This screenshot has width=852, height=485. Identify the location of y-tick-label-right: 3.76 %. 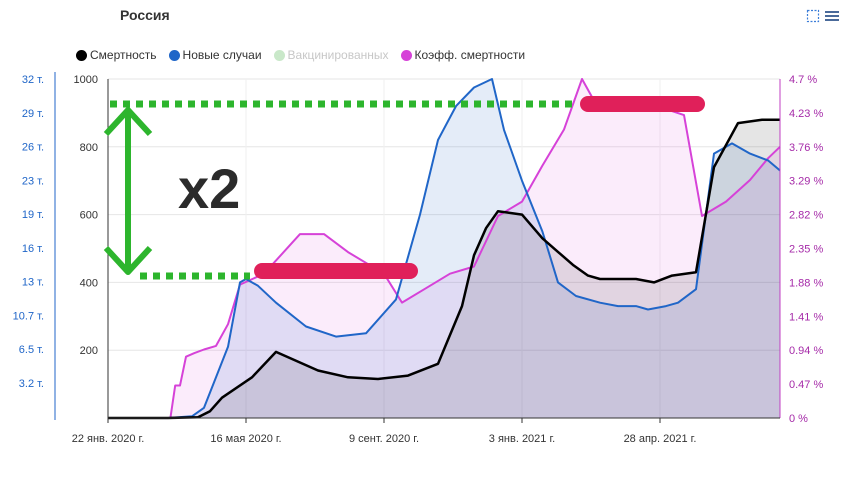
(806, 148).